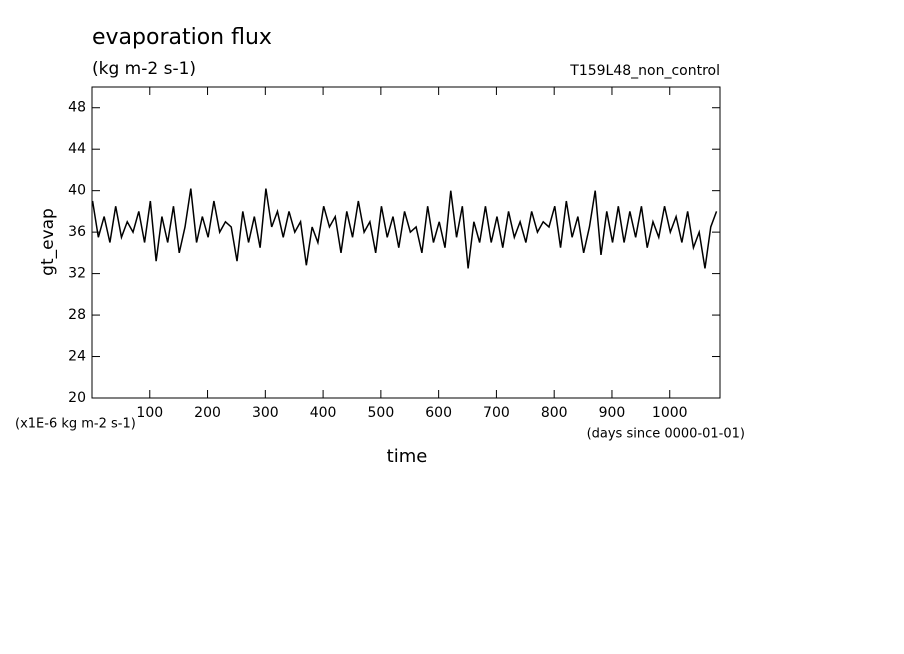 This screenshot has height=654, width=904. Describe the element at coordinates (666, 434) in the screenshot. I see `x-units: (days since 0000-01-01)` at that location.